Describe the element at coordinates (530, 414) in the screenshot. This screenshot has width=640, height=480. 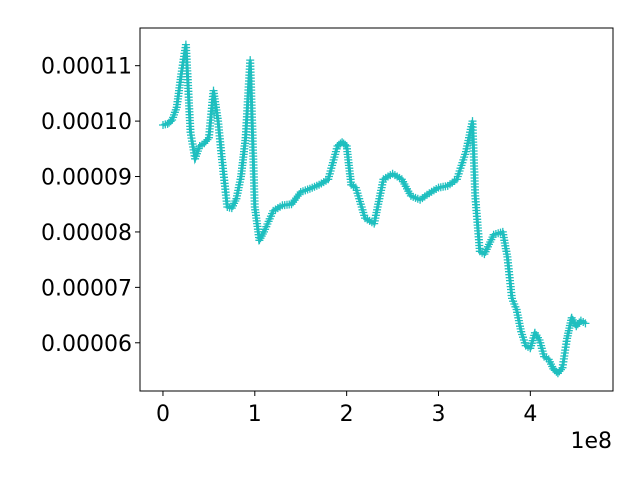
I see `x-tick-label: 4` at that location.